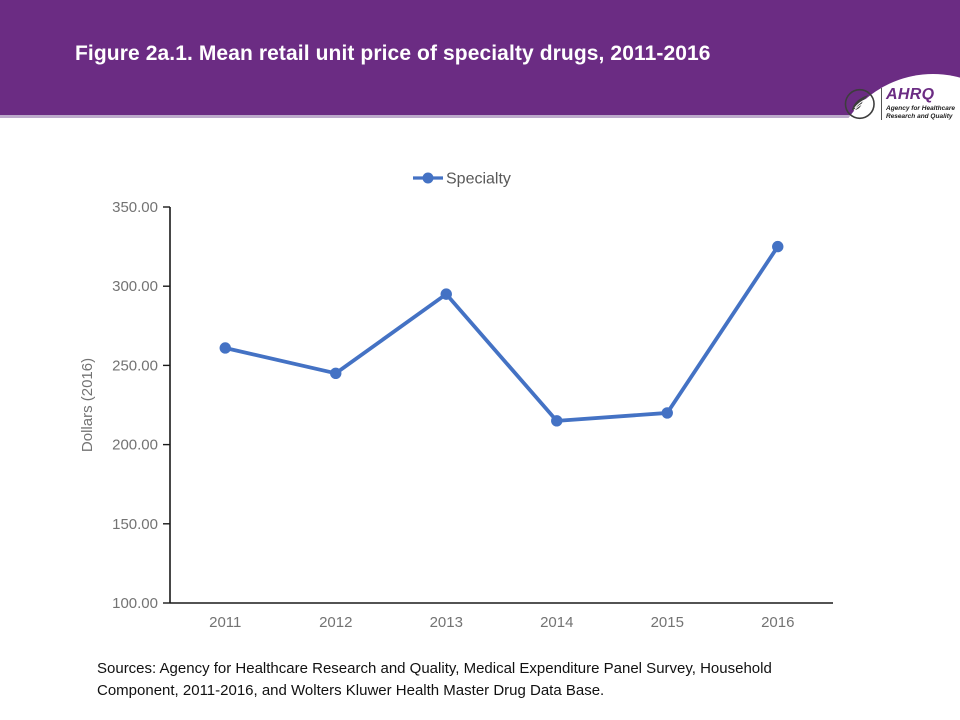 This screenshot has width=960, height=720. What do you see at coordinates (881, 104) in the screenshot?
I see `logo-divider` at bounding box center [881, 104].